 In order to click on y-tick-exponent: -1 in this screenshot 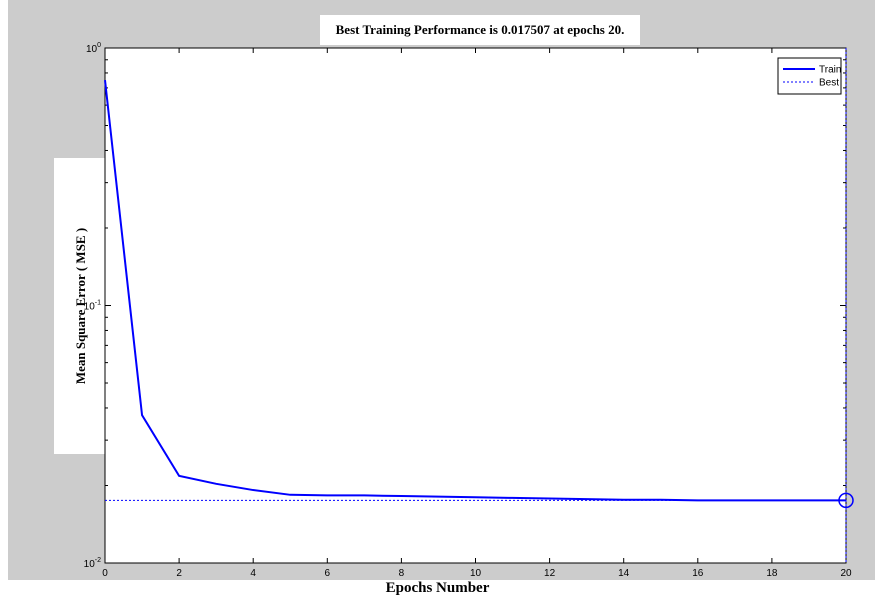, I will do `click(98, 303)`.